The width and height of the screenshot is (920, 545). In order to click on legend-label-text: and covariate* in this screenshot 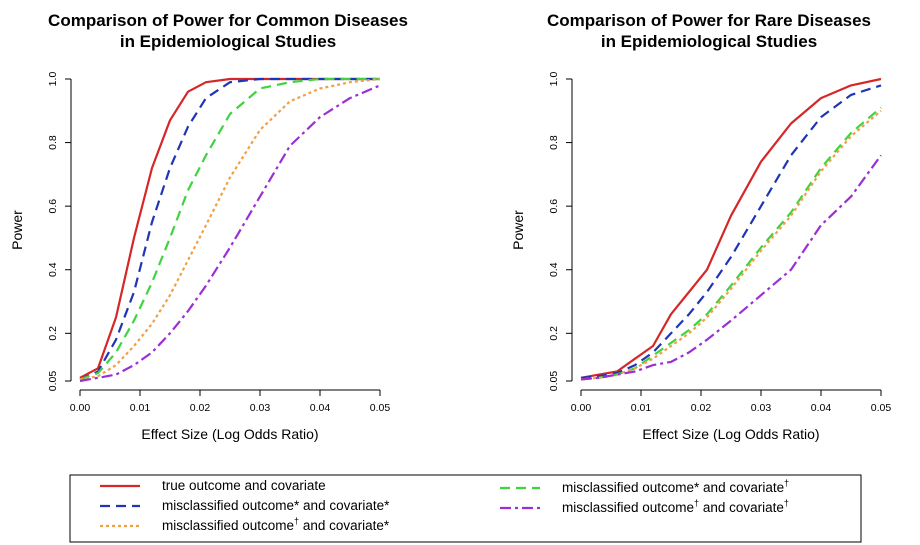, I will do `click(344, 525)`.